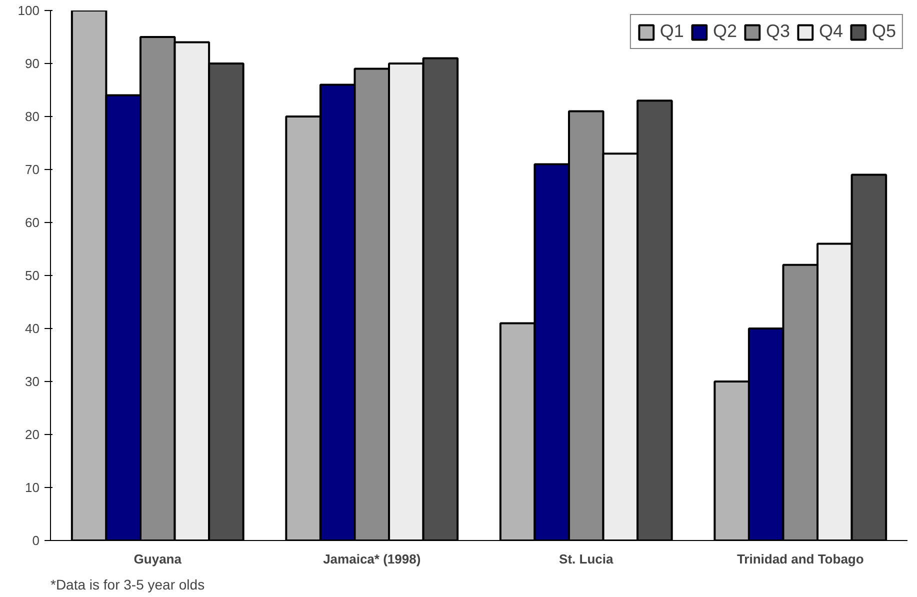  What do you see at coordinates (800, 559) in the screenshot?
I see `x-tick-label: Trinidad and Tobago` at bounding box center [800, 559].